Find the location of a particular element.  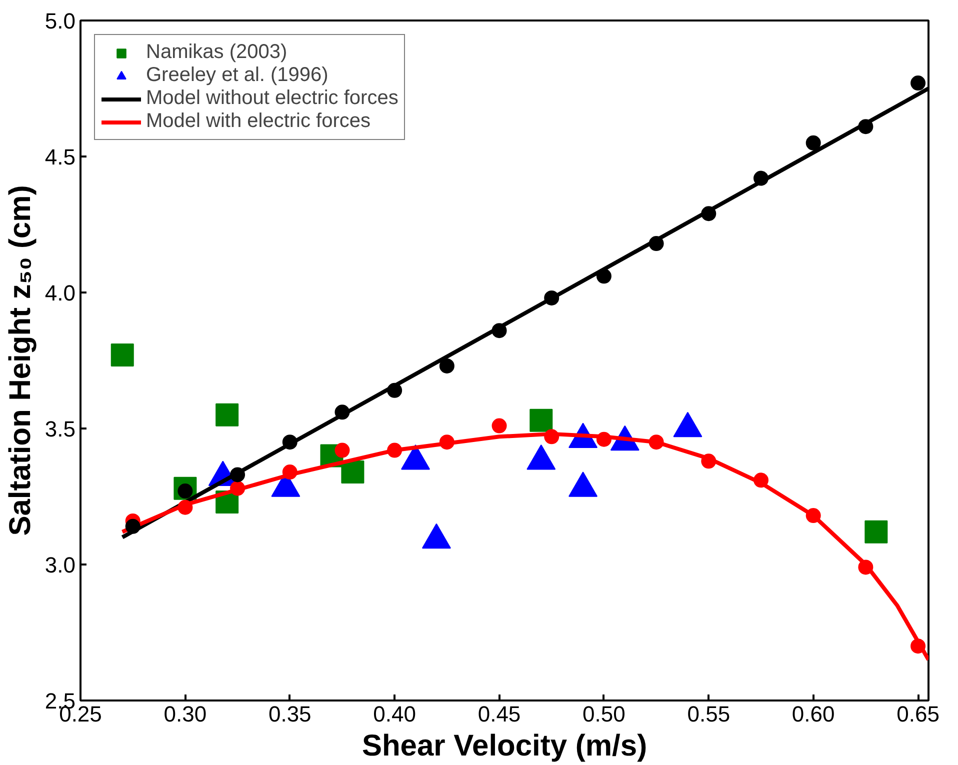

y-tick-label: 3.0 is located at coordinates (60, 565).